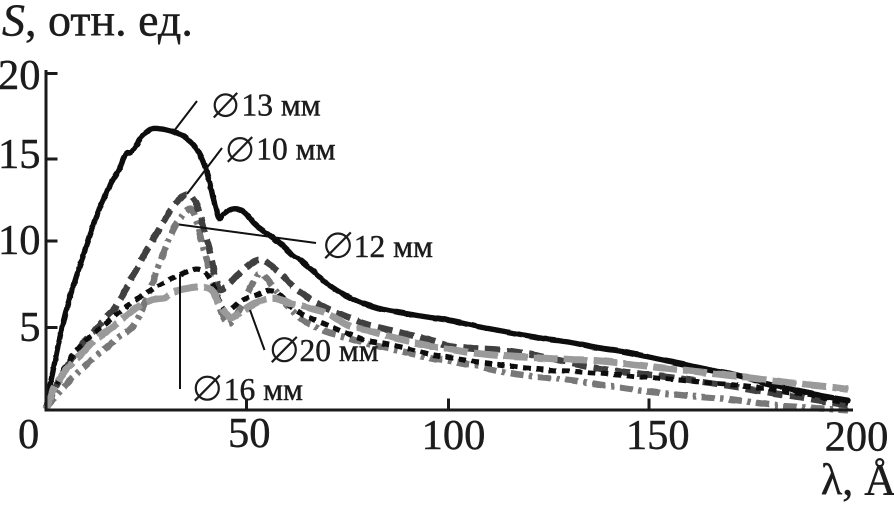 The image size is (894, 506). Describe the element at coordinates (295, 149) in the screenshot. I see `svg-text: 10 мм` at that location.